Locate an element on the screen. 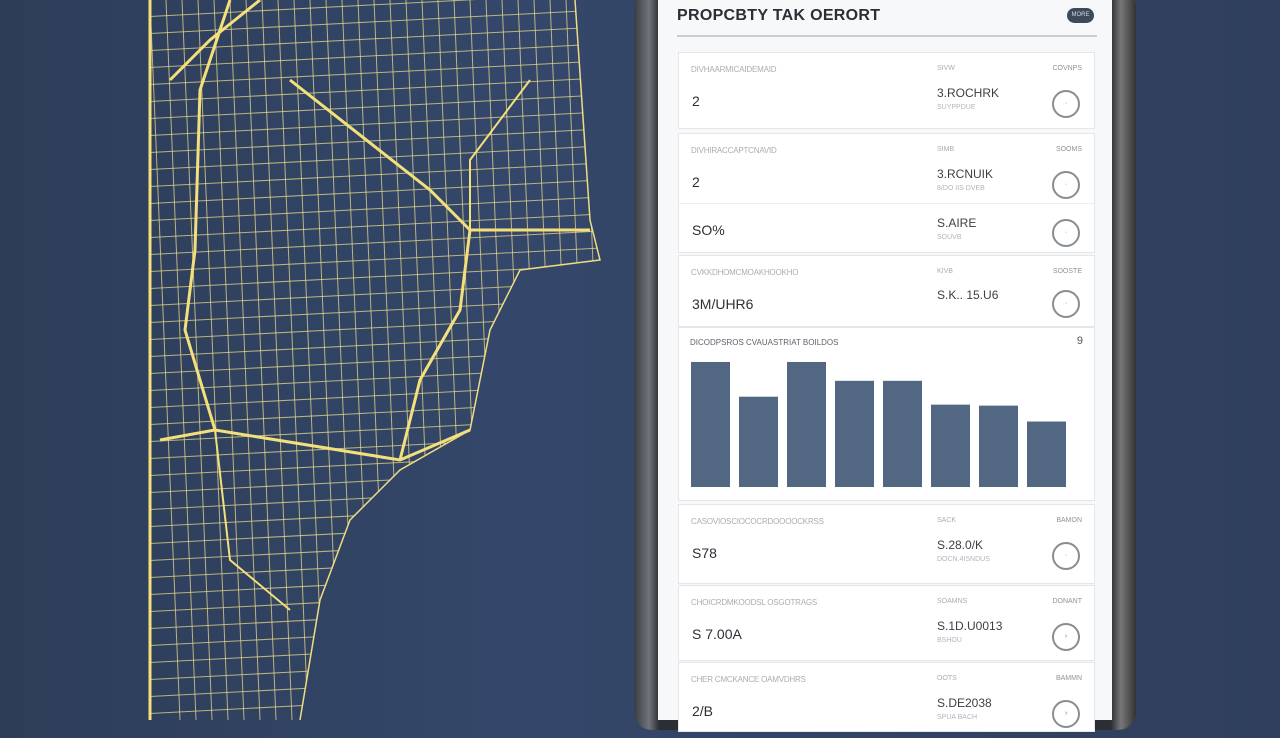 The image size is (1280, 738). row-amount: S.AIRE is located at coordinates (957, 223).